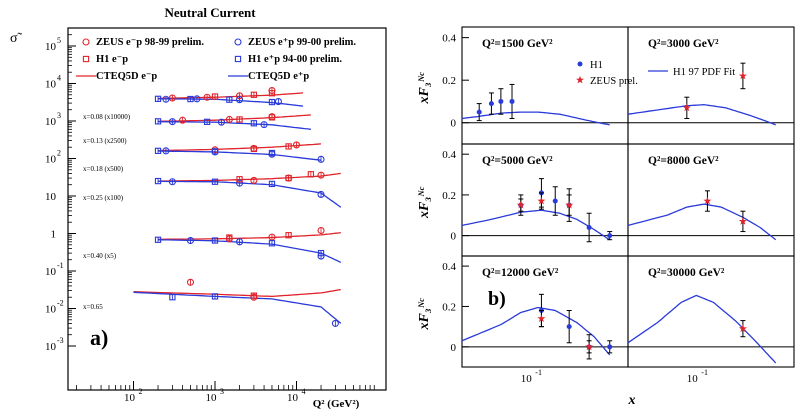  I want to click on x-tick-exp: -1, so click(538, 372).